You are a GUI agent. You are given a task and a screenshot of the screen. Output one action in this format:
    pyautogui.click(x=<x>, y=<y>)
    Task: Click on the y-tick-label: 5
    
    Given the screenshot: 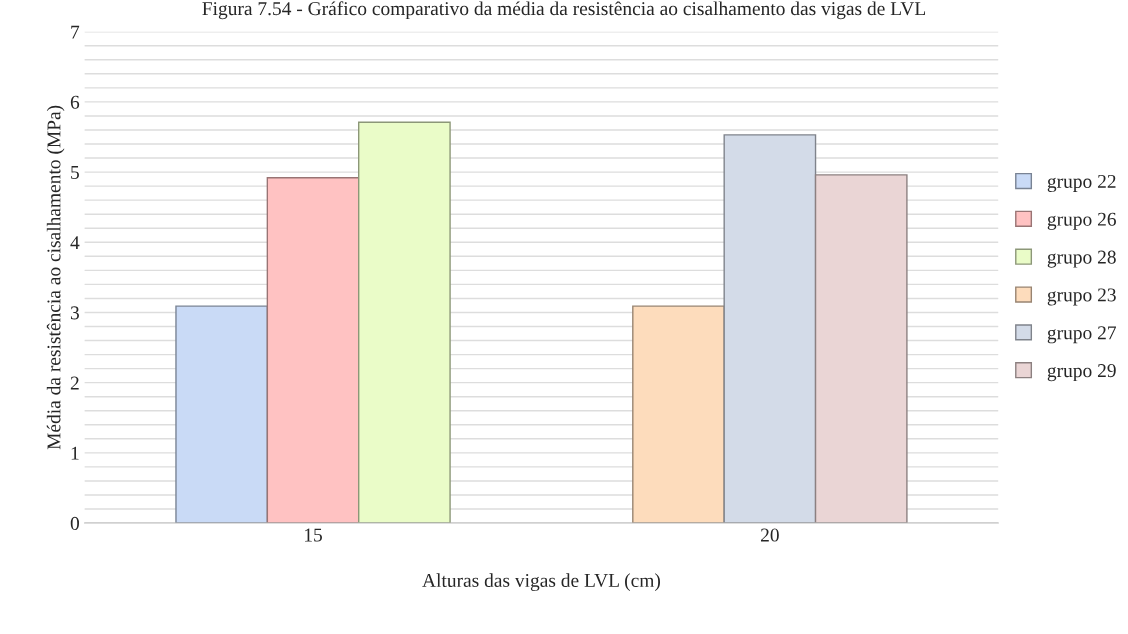 What is the action you would take?
    pyautogui.click(x=75, y=173)
    